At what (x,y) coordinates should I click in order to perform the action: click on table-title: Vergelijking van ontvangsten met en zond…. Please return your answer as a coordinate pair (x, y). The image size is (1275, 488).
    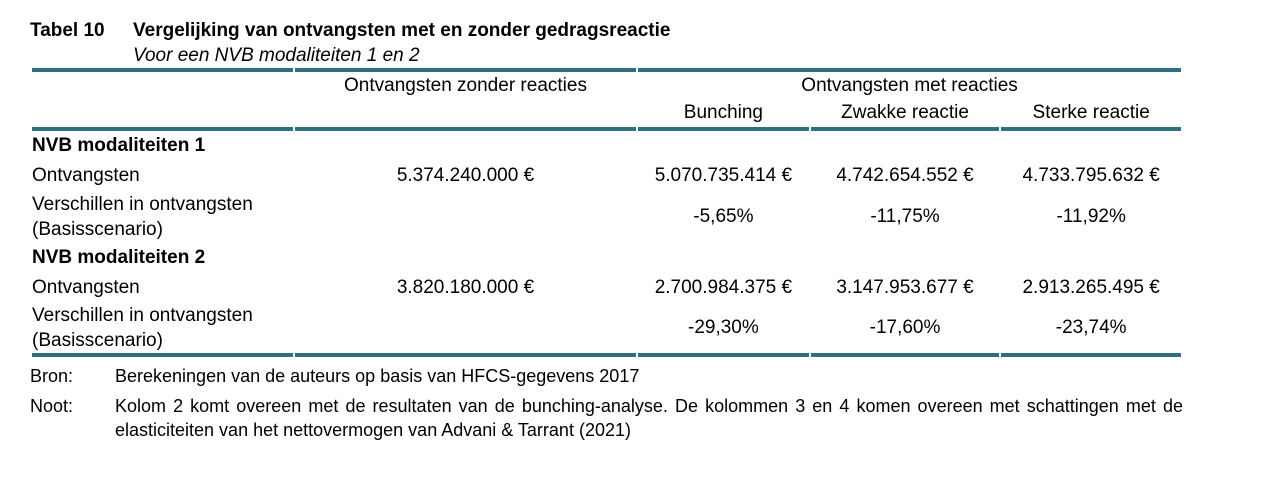
    Looking at the image, I should click on (402, 30).